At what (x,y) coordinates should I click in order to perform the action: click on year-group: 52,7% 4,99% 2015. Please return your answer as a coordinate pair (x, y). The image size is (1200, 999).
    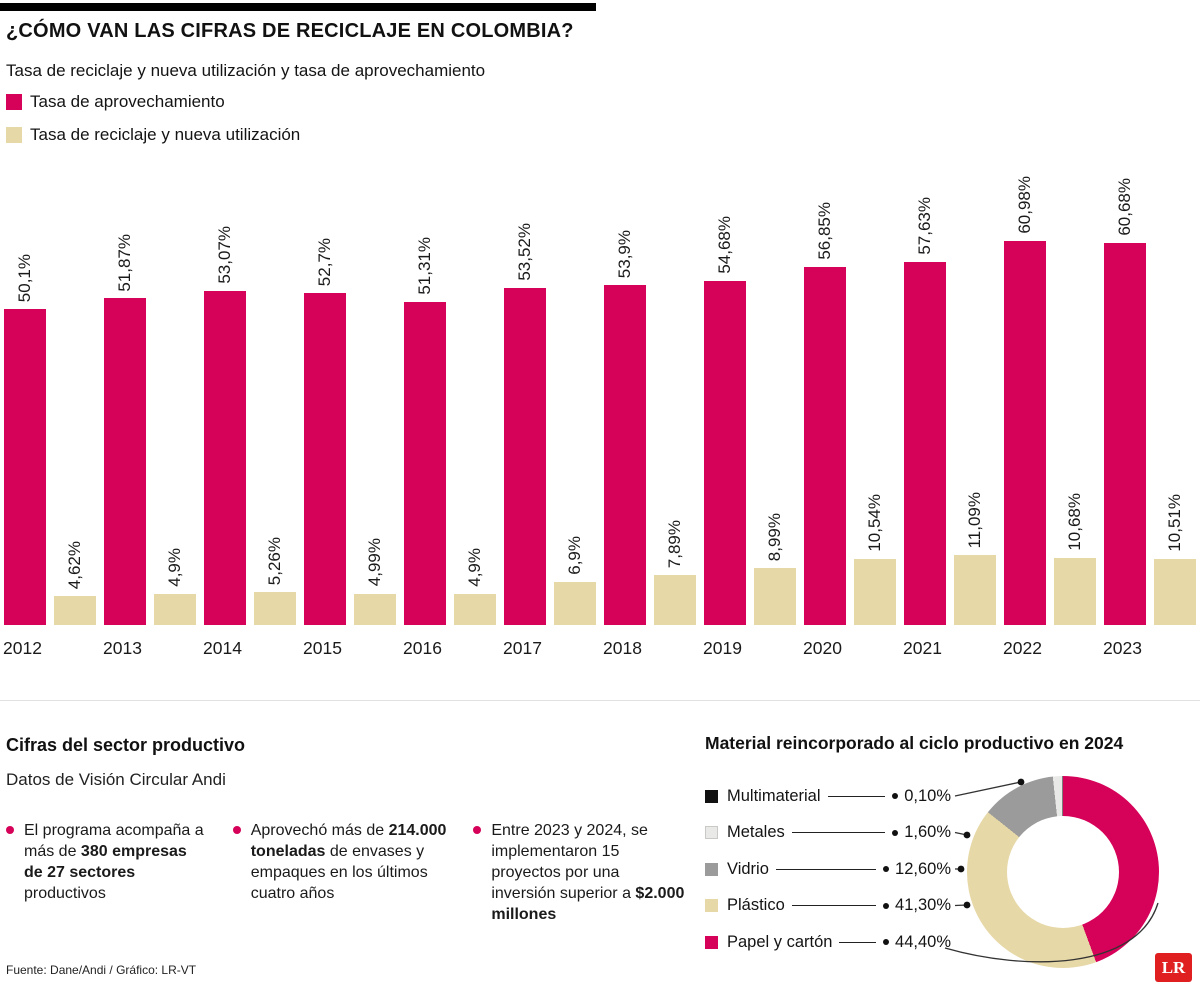
    Looking at the image, I should click on (350, 420).